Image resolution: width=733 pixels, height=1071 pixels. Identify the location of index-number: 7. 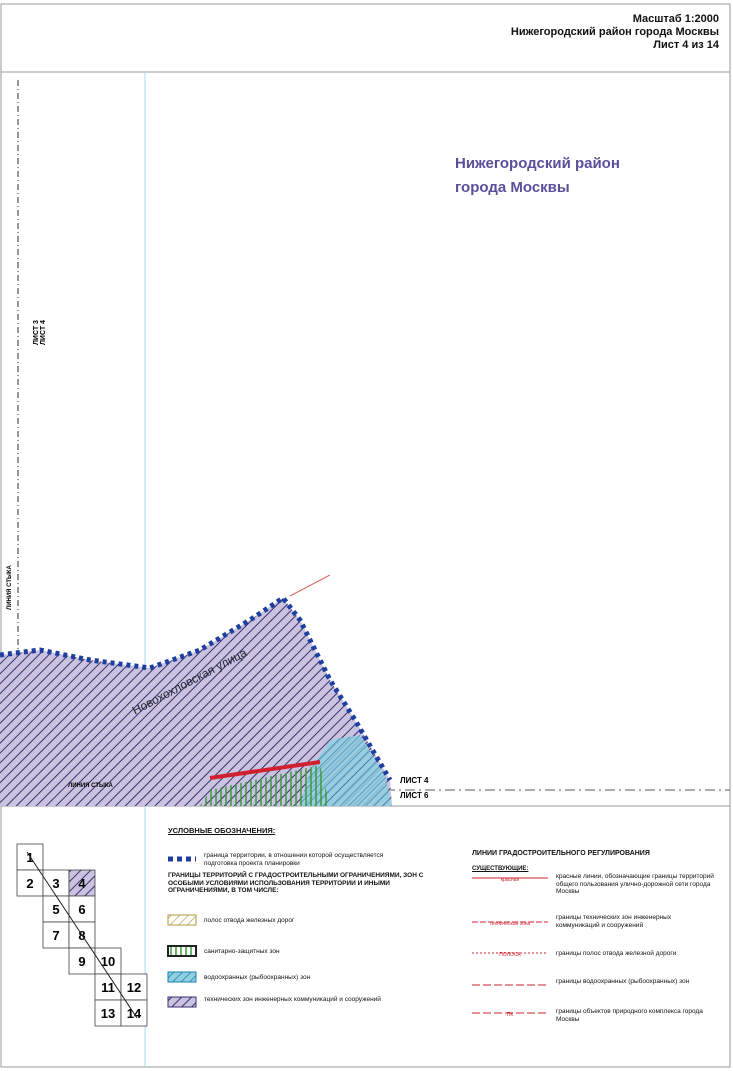
(55, 935).